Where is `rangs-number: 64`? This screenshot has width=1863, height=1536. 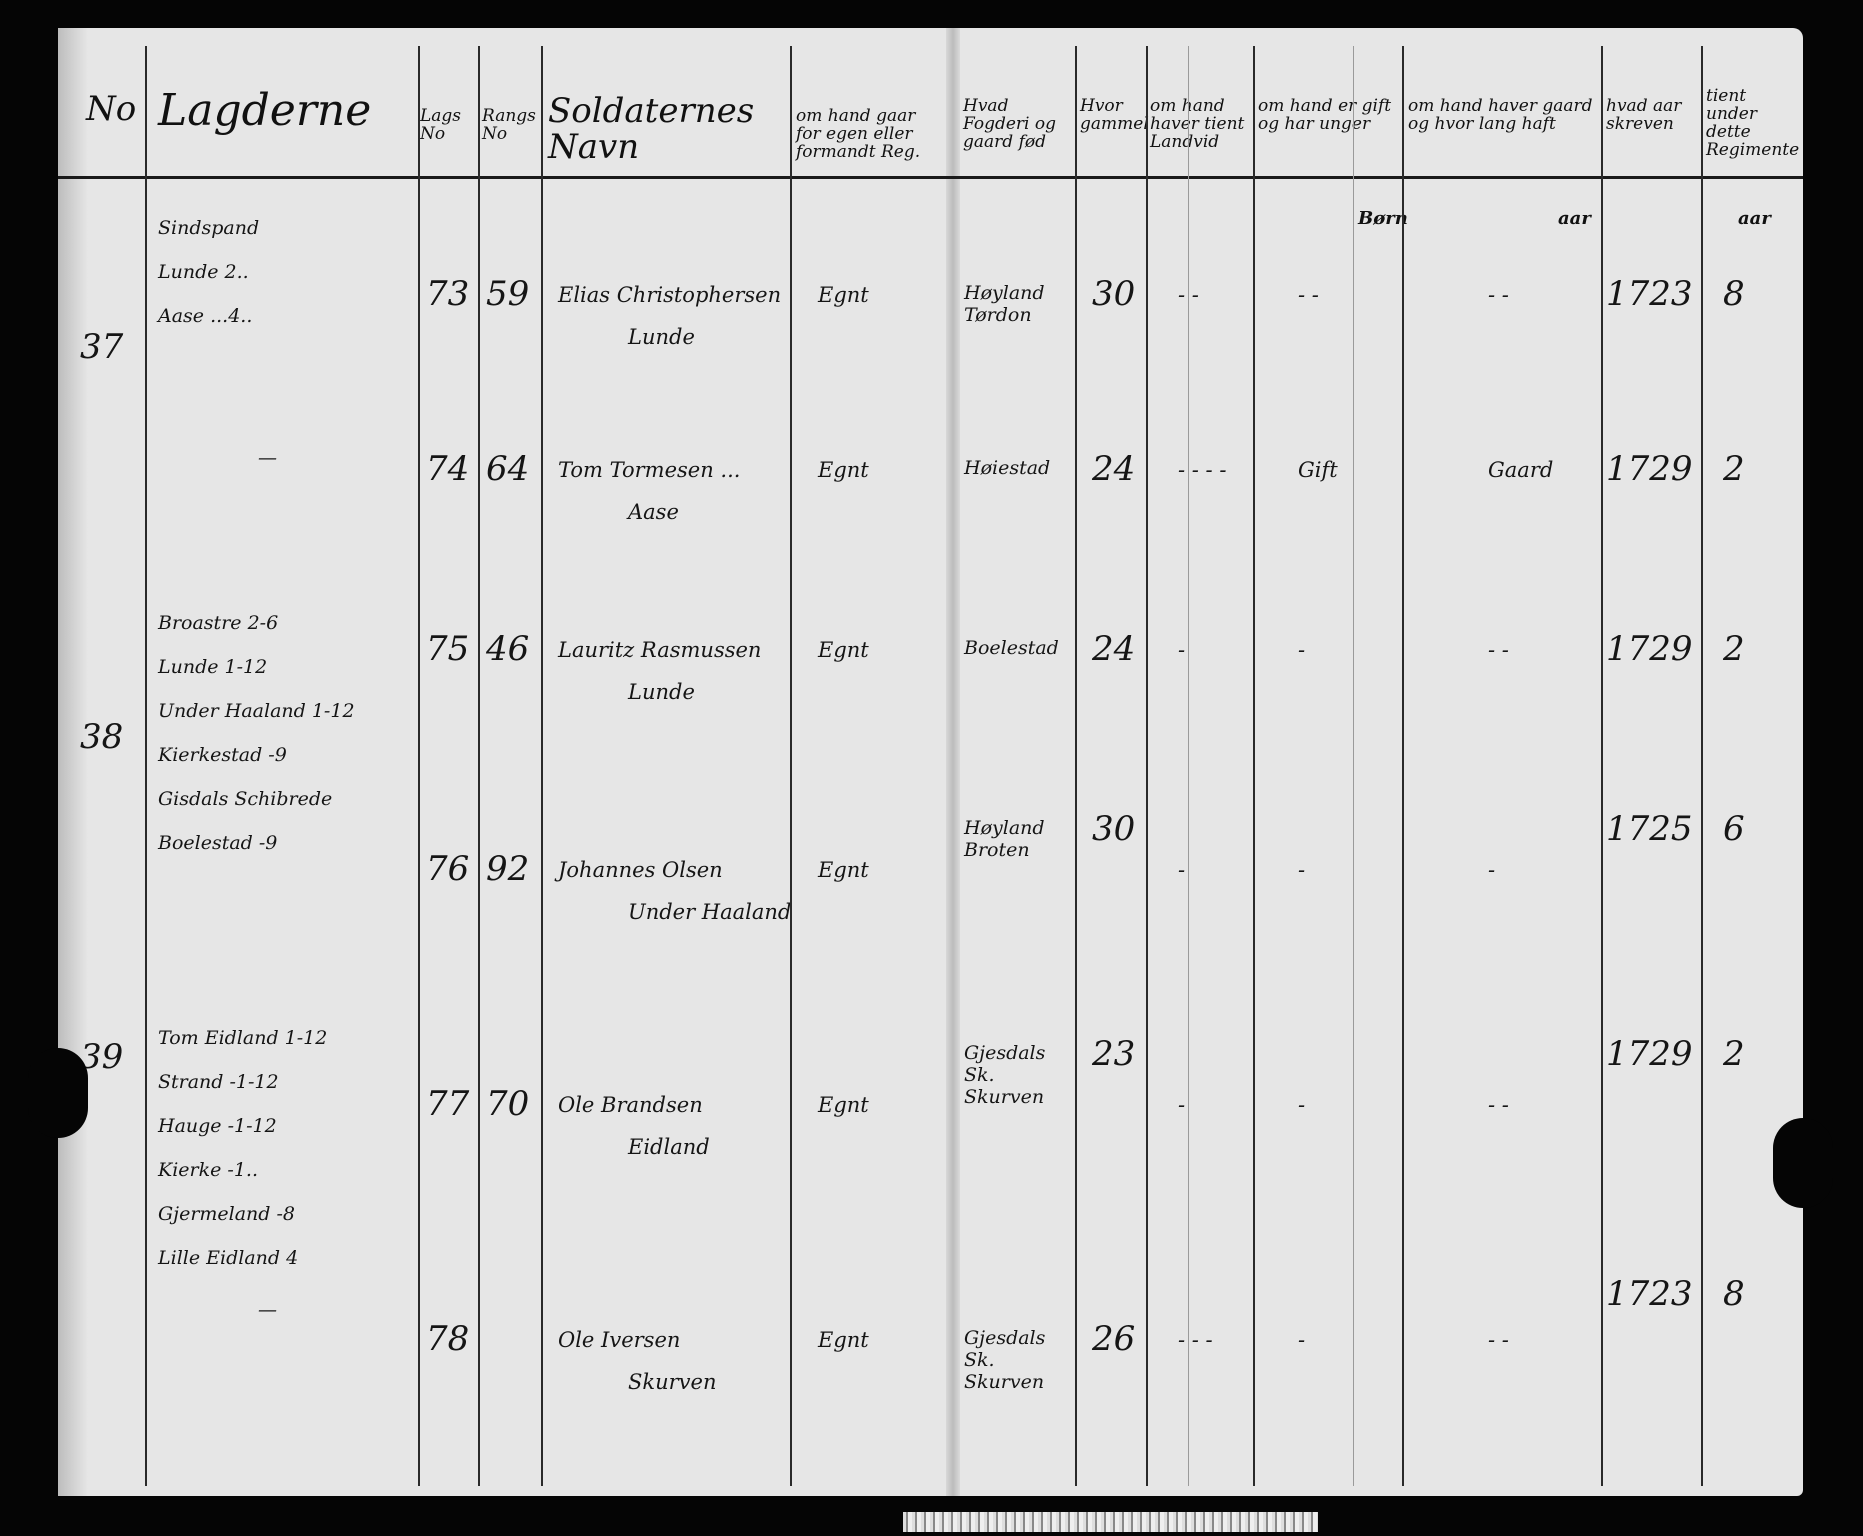
rangs-number: 64 is located at coordinates (508, 469).